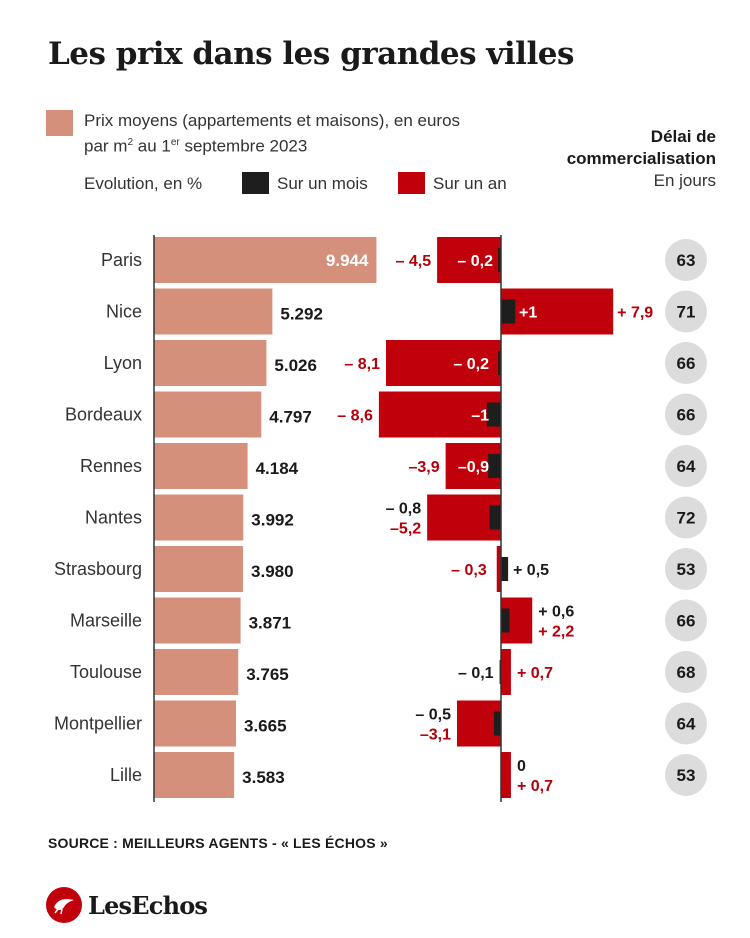 The image size is (750, 938). Describe the element at coordinates (98, 724) in the screenshot. I see `city-label: Montpellier` at that location.